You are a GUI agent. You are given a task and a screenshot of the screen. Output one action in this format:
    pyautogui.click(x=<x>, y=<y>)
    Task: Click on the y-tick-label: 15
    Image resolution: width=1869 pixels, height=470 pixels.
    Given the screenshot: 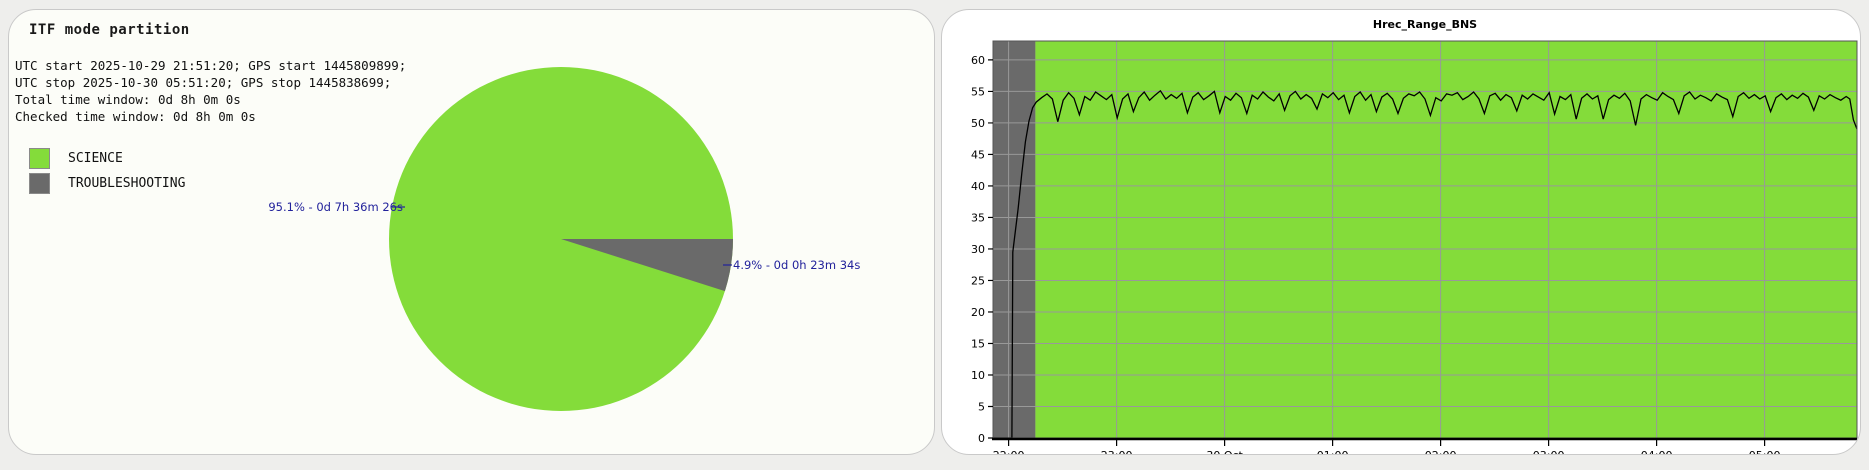 What is the action you would take?
    pyautogui.click(x=978, y=343)
    